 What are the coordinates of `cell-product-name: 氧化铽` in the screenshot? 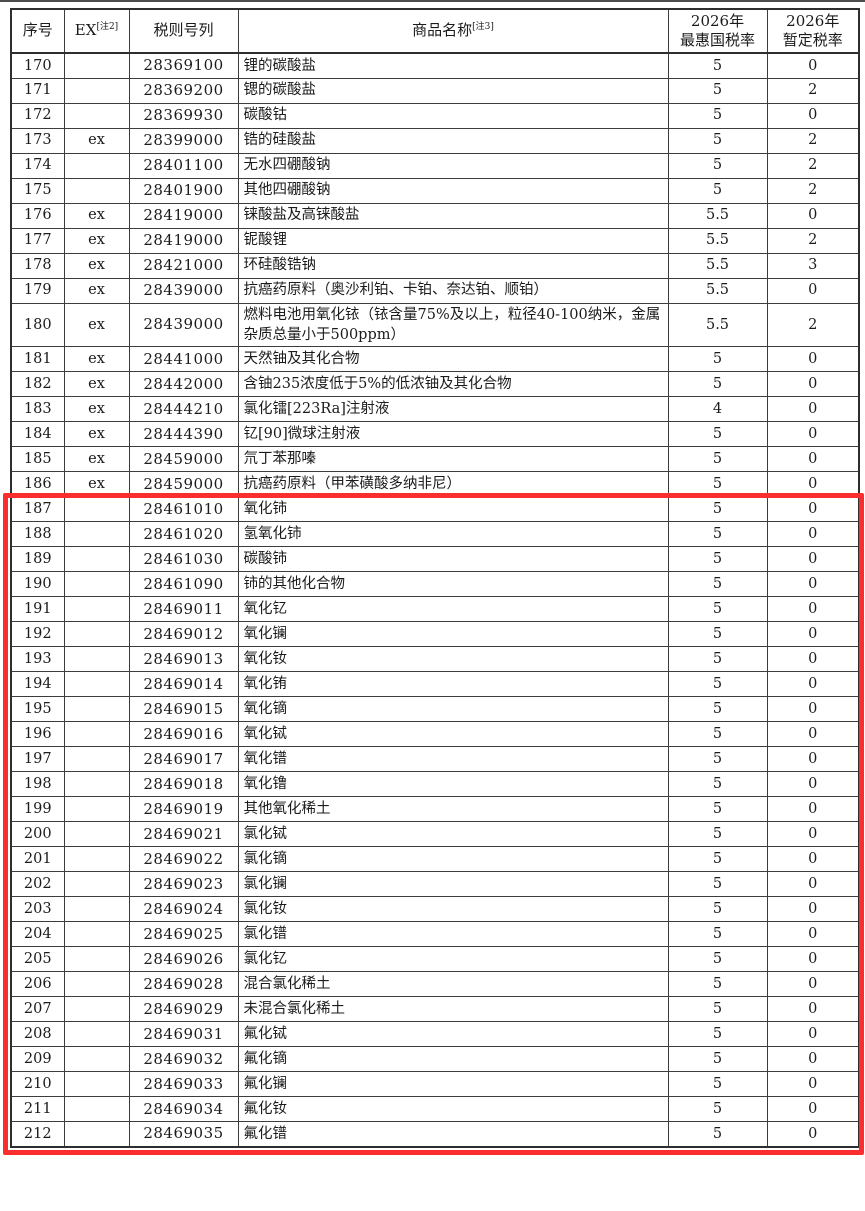 It's located at (453, 734).